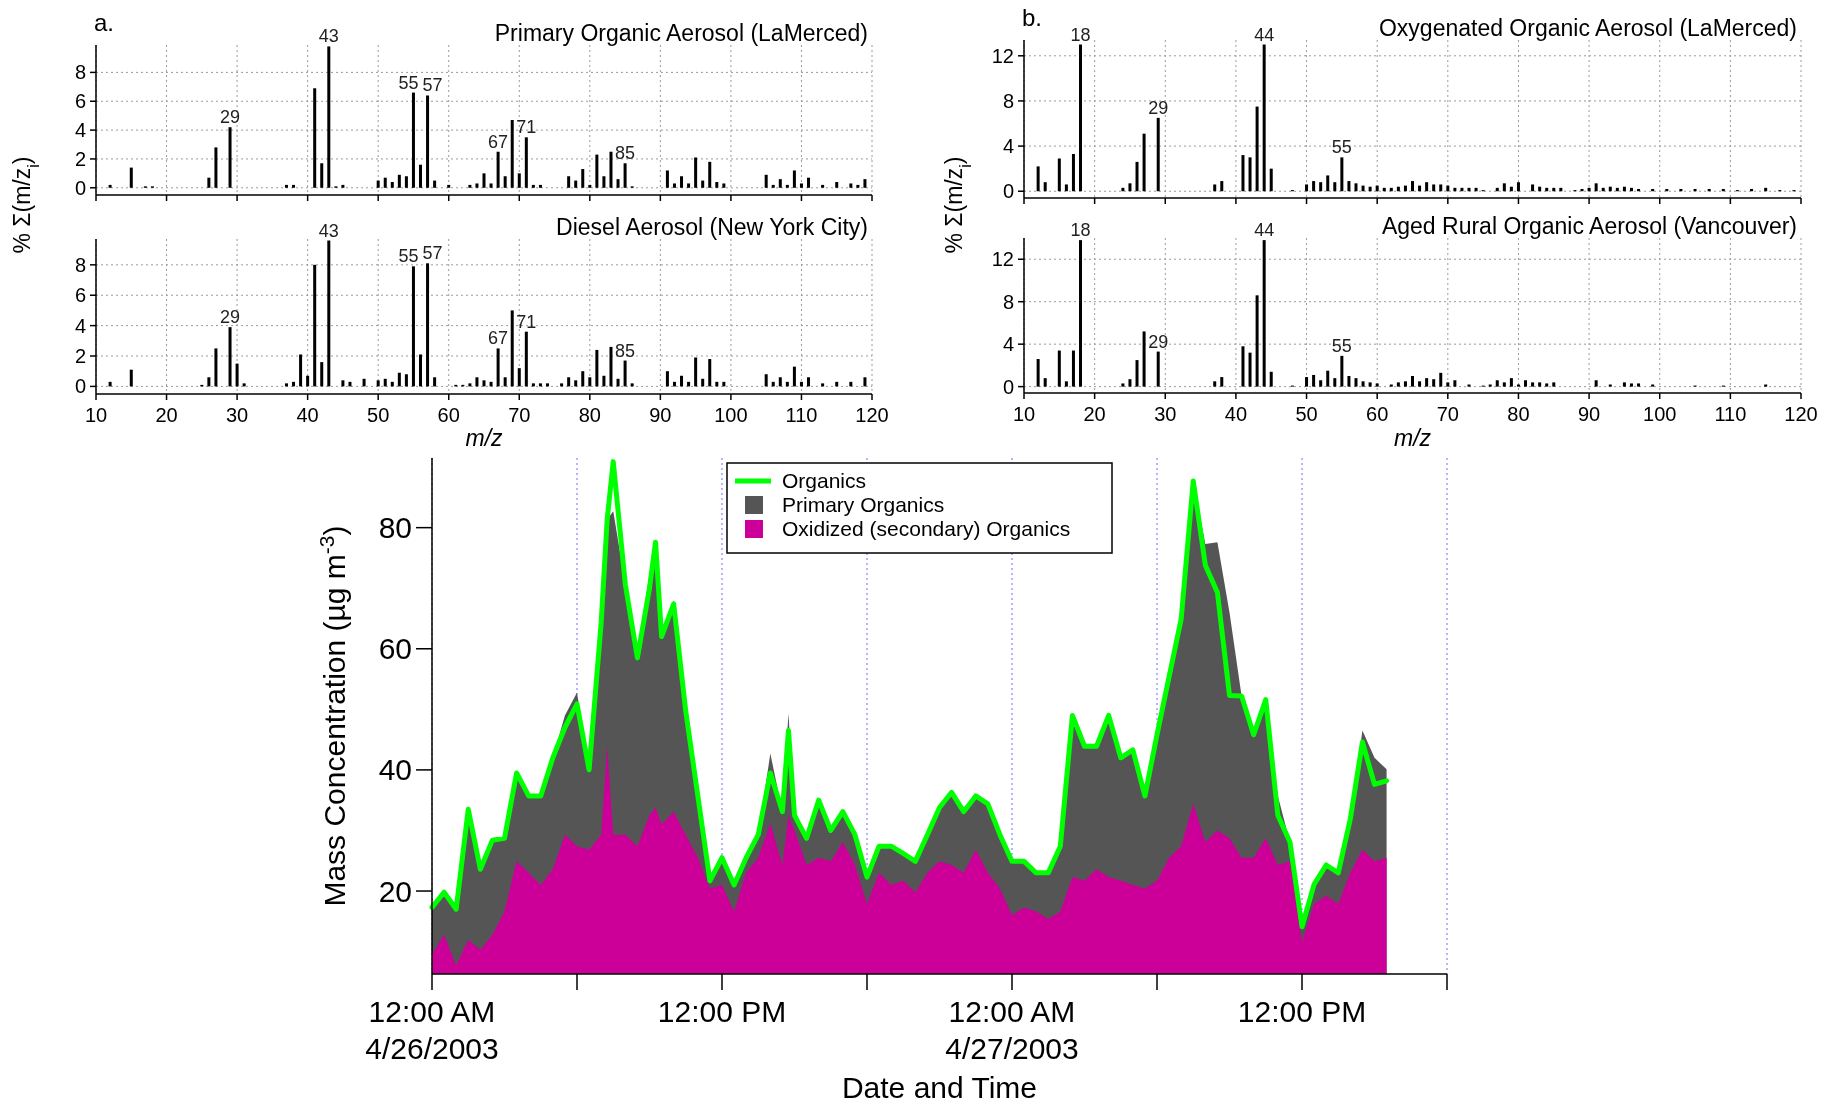  Describe the element at coordinates (484, 438) in the screenshot. I see `x-axis-title: m/z` at that location.